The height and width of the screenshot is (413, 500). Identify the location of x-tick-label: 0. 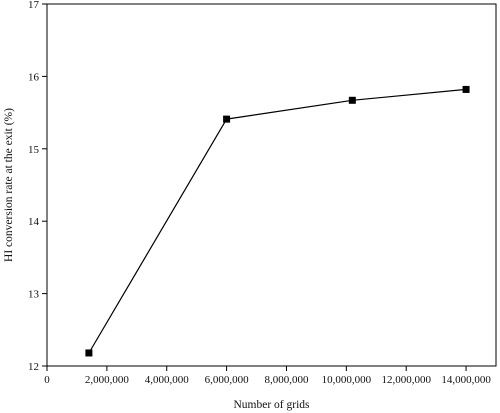
(47, 380).